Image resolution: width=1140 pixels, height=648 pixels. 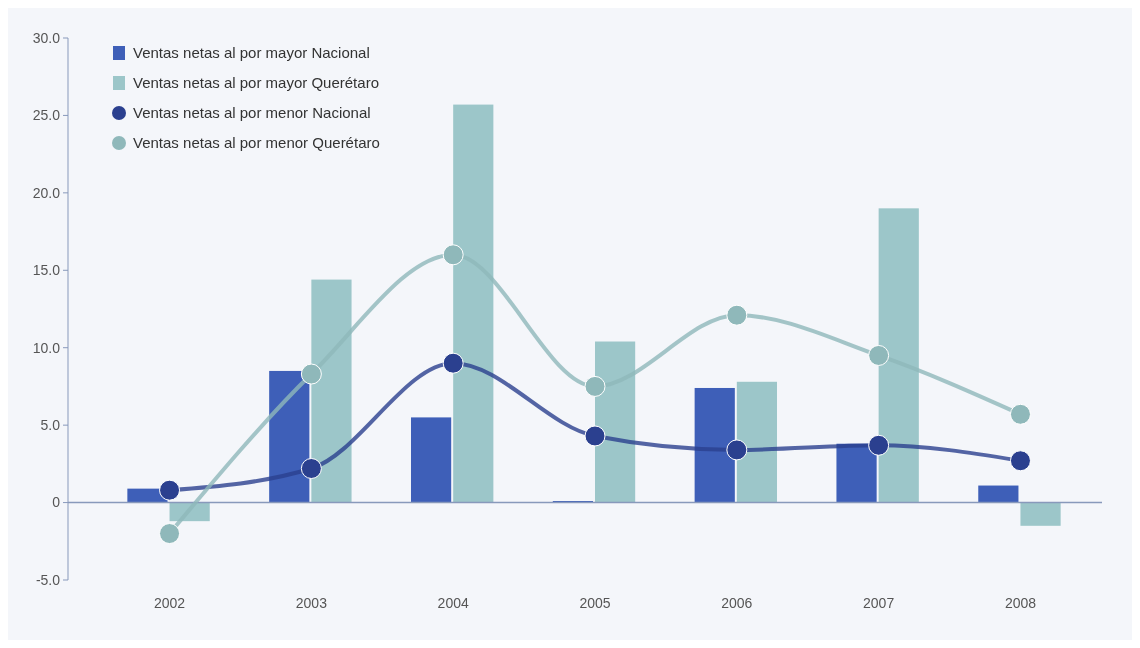 What do you see at coordinates (48, 579) in the screenshot?
I see `y-tick-label: -5.0` at bounding box center [48, 579].